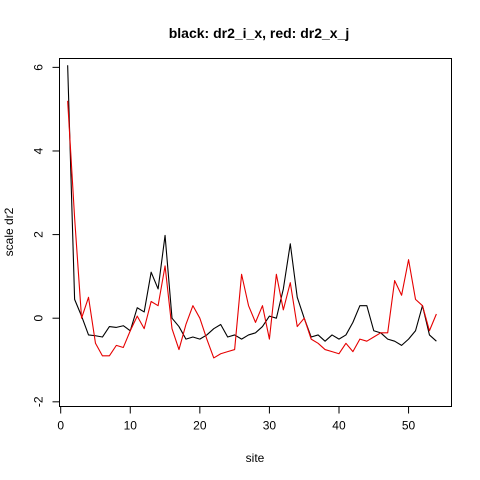 The width and height of the screenshot is (480, 480). I want to click on y-tick-label: 4, so click(39, 150).